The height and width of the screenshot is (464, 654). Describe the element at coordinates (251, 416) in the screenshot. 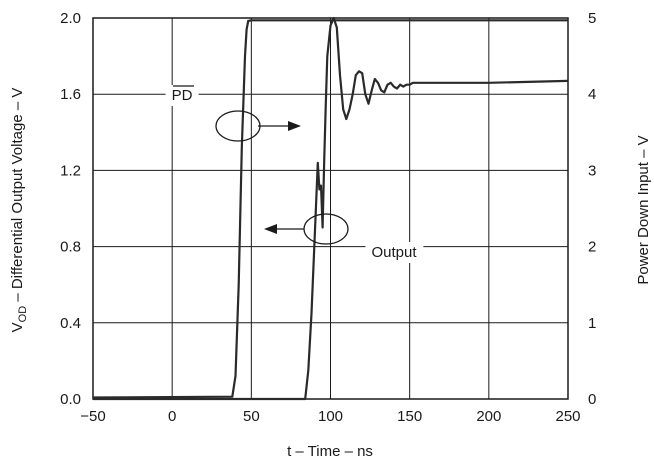

I see `x-tick-label: 50` at that location.